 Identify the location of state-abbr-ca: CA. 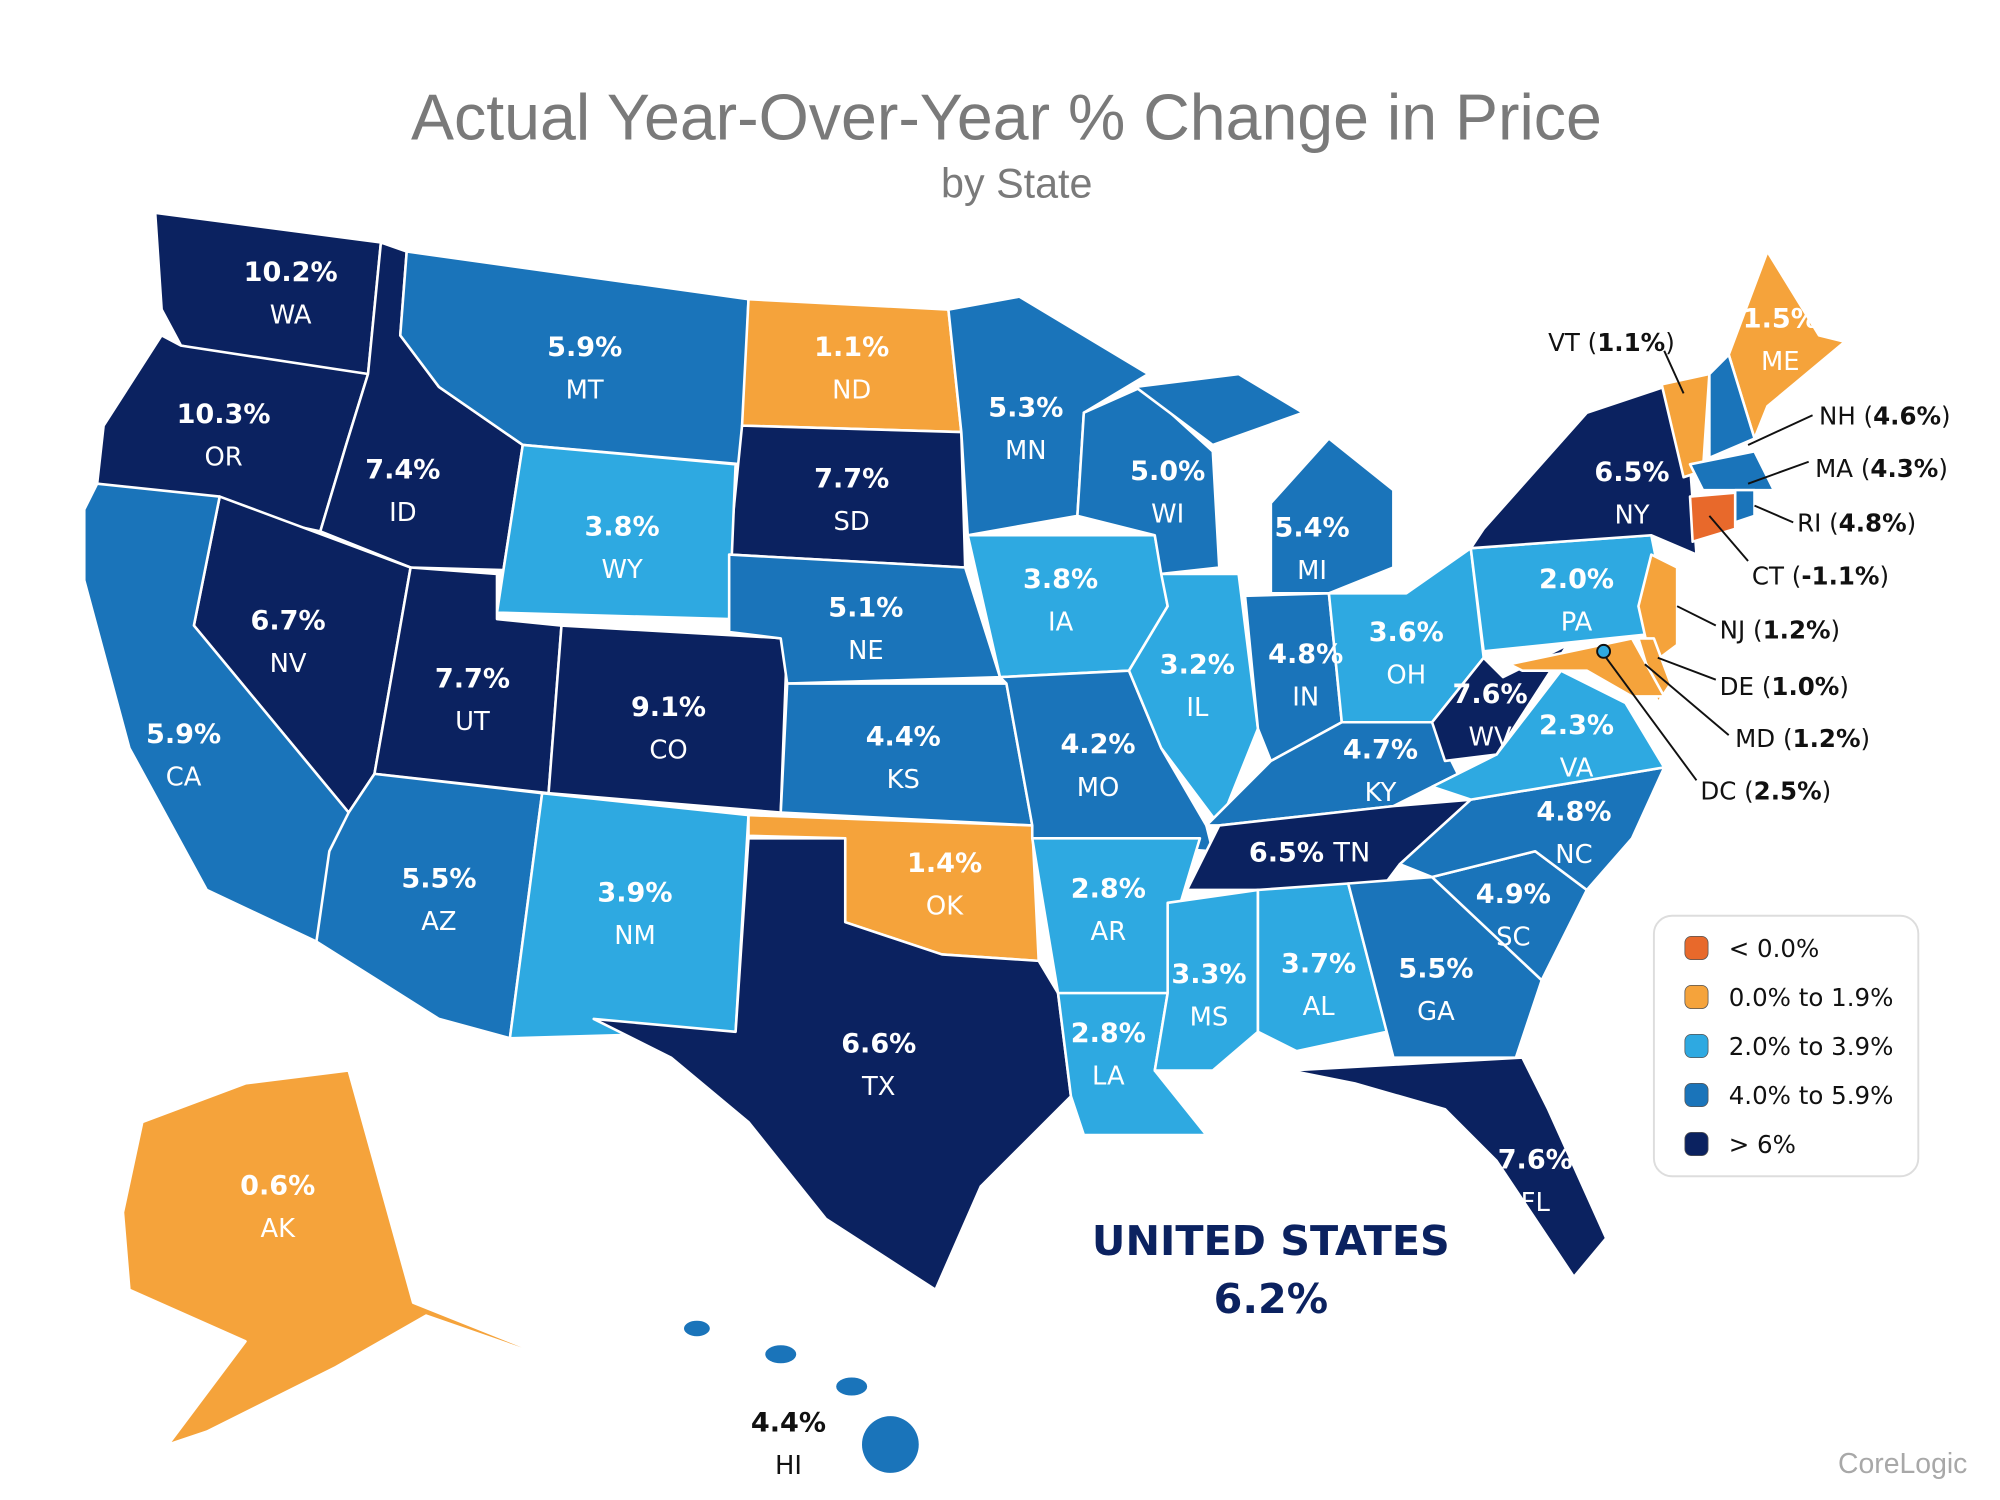
(184, 777).